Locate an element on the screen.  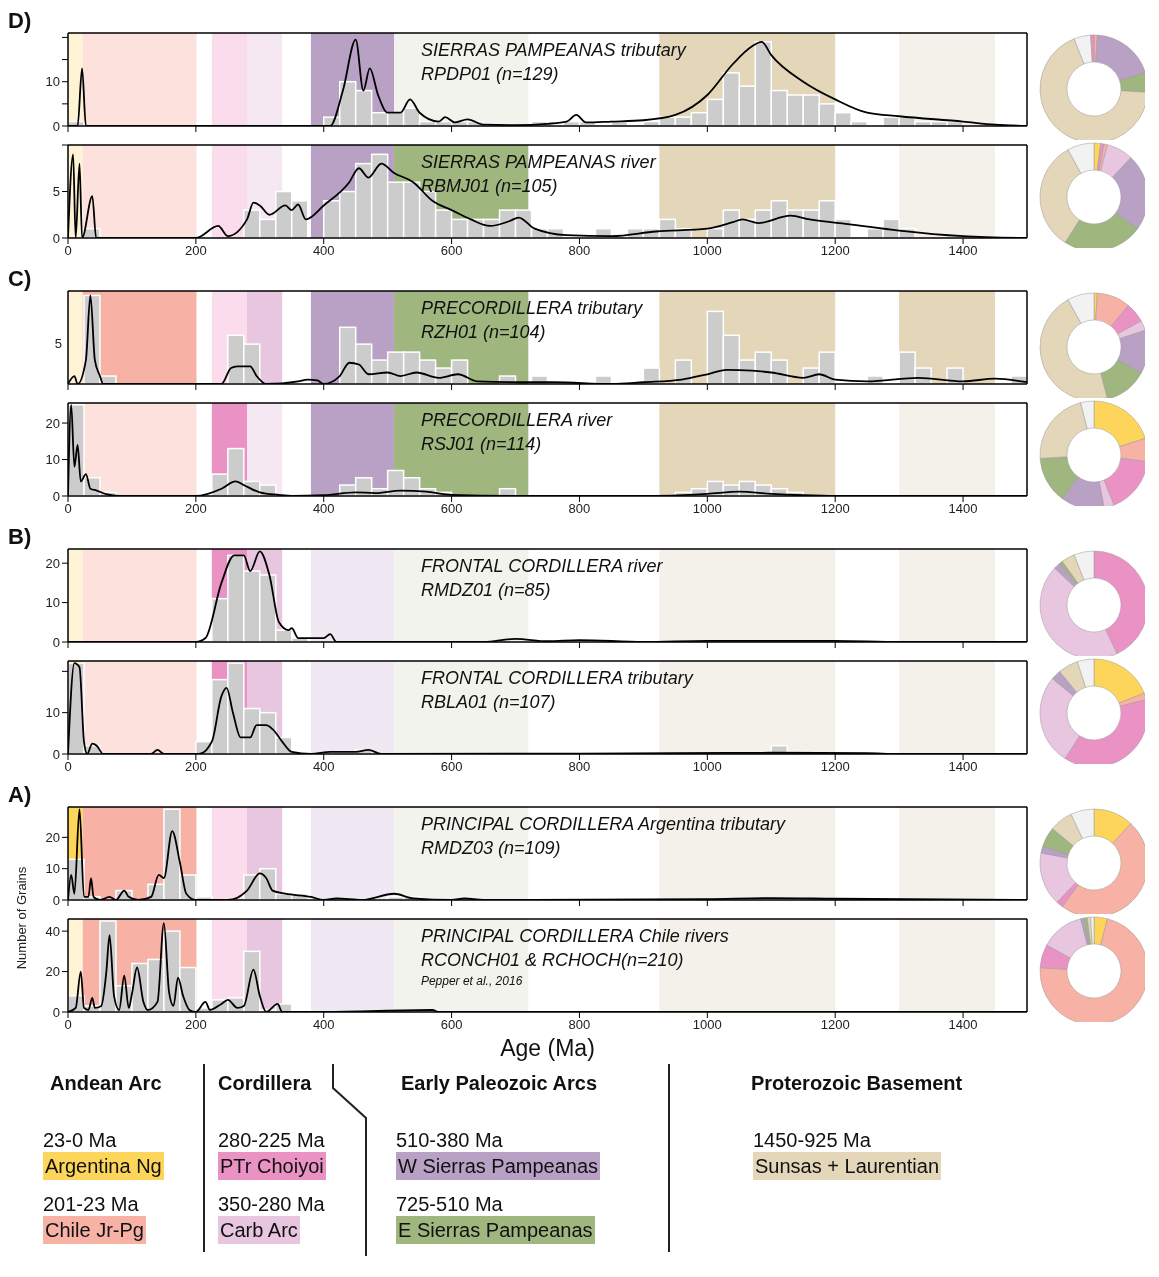
y-tick-label: 40 is located at coordinates (52, 931).